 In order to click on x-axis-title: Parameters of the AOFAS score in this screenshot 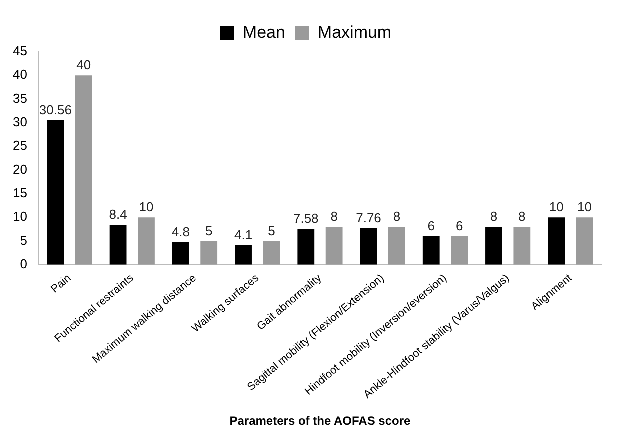, I will do `click(321, 421)`.